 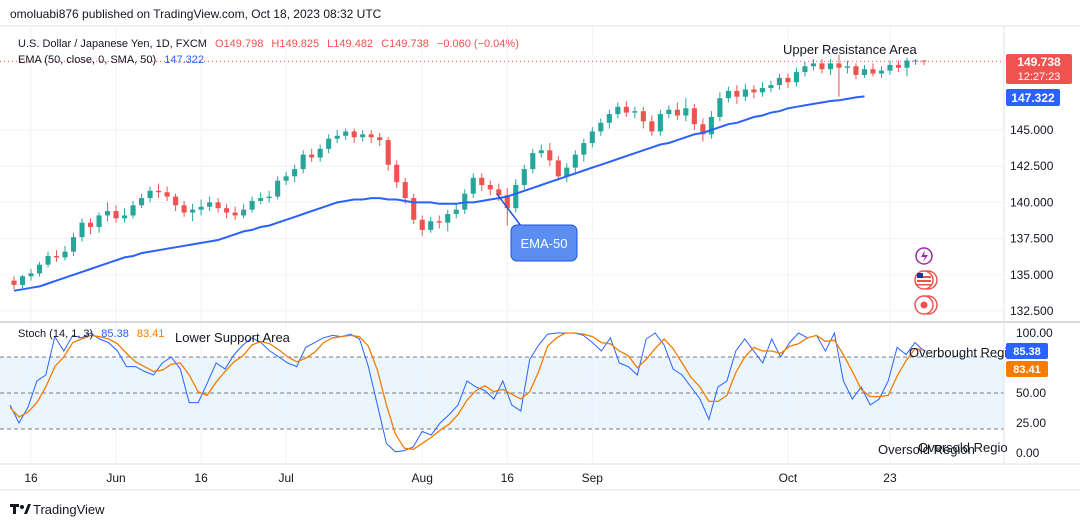 What do you see at coordinates (1027, 369) in the screenshot?
I see `stoch-d-tag: 83.41` at bounding box center [1027, 369].